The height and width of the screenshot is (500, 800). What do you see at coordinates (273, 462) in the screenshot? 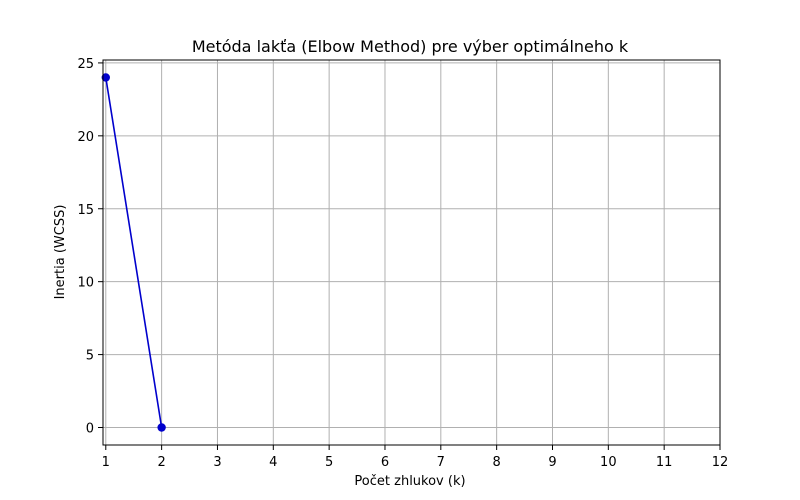
I see `x-tick-label: 4` at bounding box center [273, 462].